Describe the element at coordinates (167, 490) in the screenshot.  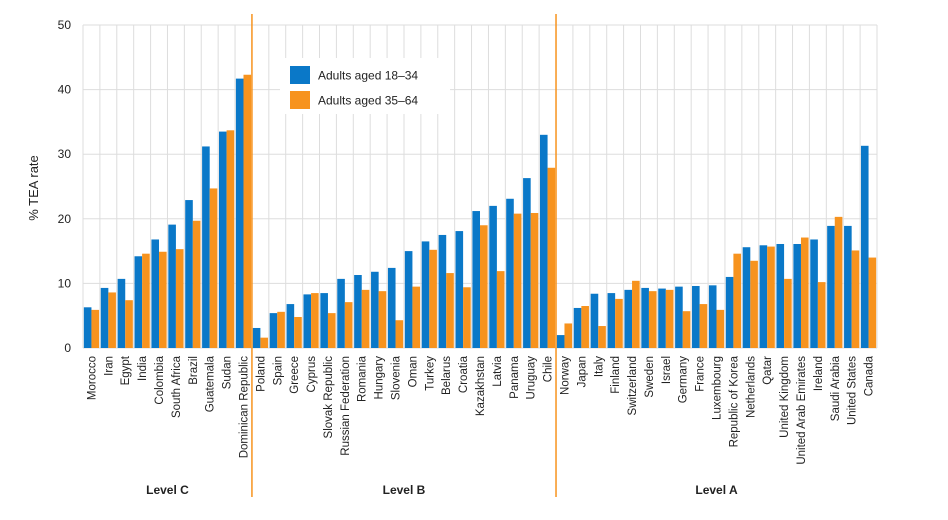
I see `group-label: Level C` at that location.